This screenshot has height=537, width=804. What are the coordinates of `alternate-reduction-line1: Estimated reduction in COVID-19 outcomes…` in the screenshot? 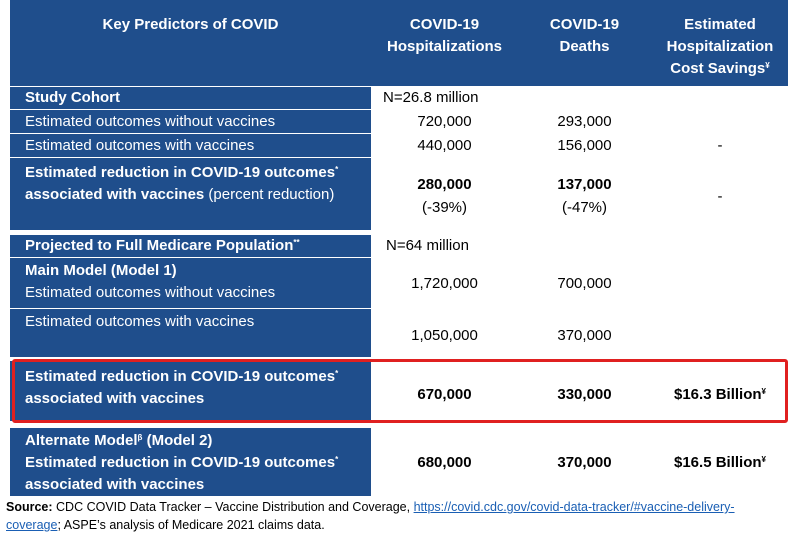 It's located at (198, 463).